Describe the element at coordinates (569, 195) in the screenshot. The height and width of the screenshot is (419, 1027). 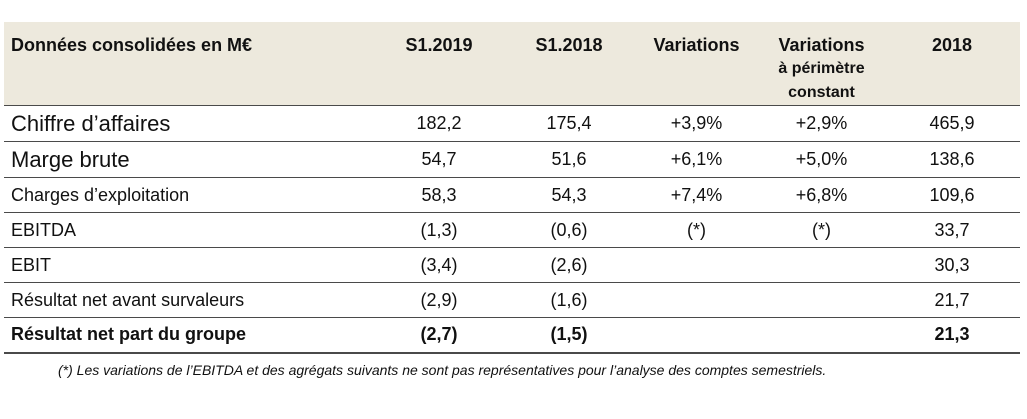
I see `cell-s1-2018: 54,3` at that location.